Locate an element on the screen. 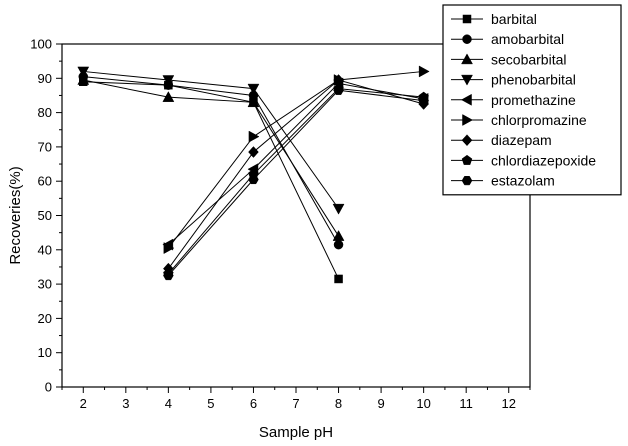  x-tick-label: 9 is located at coordinates (380, 403).